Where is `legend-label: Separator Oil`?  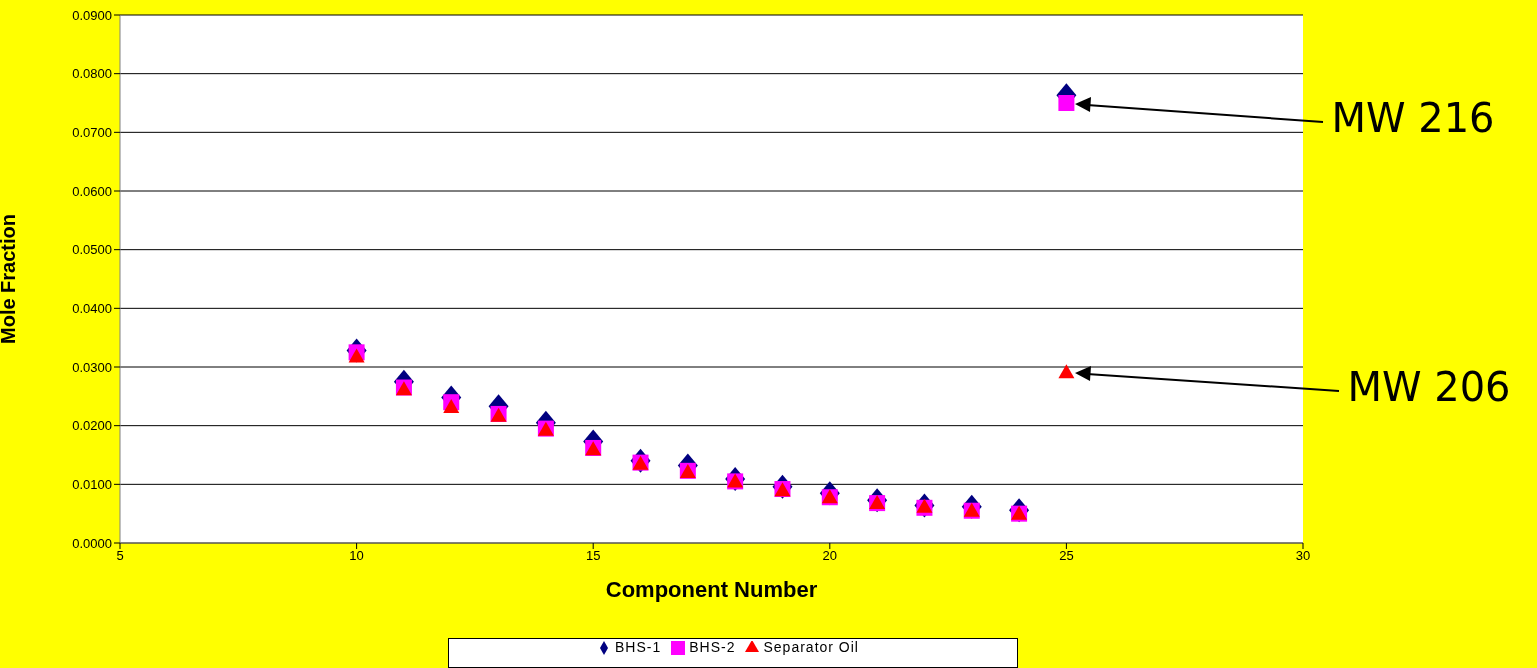 legend-label: Separator Oil is located at coordinates (811, 647).